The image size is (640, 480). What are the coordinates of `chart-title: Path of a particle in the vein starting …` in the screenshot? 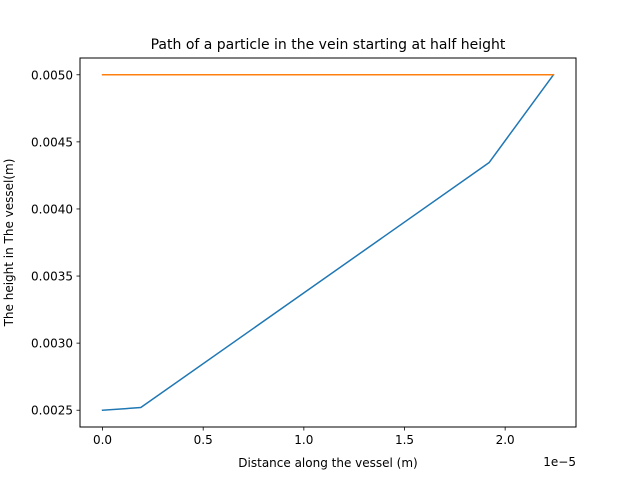 It's located at (328, 45).